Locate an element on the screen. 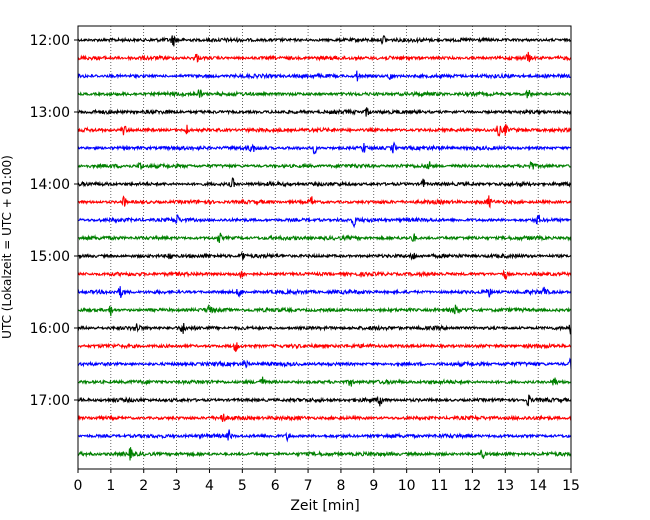 The width and height of the screenshot is (650, 520). y-tick-label-12:00: 12:00 is located at coordinates (50, 41).